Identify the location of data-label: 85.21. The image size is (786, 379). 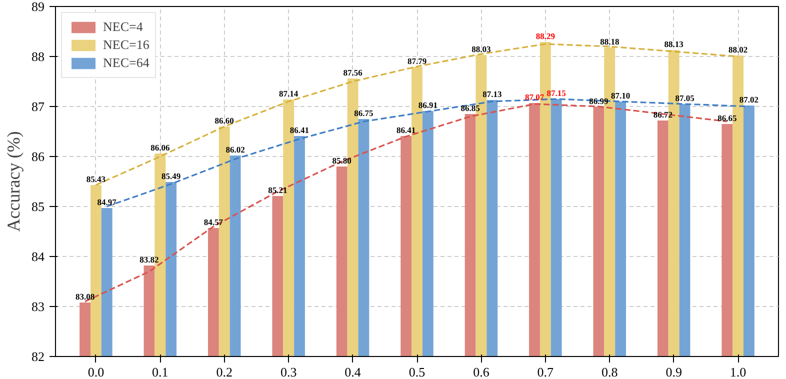
(278, 190).